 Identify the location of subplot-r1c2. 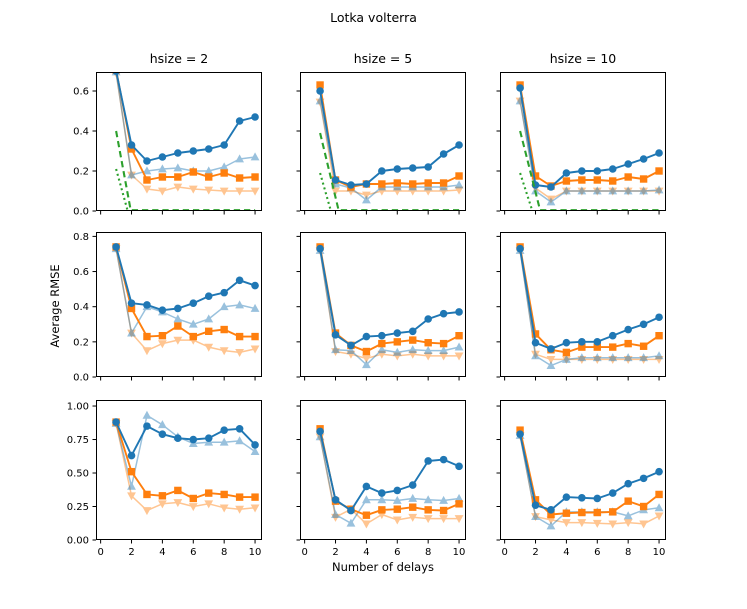
(381, 143).